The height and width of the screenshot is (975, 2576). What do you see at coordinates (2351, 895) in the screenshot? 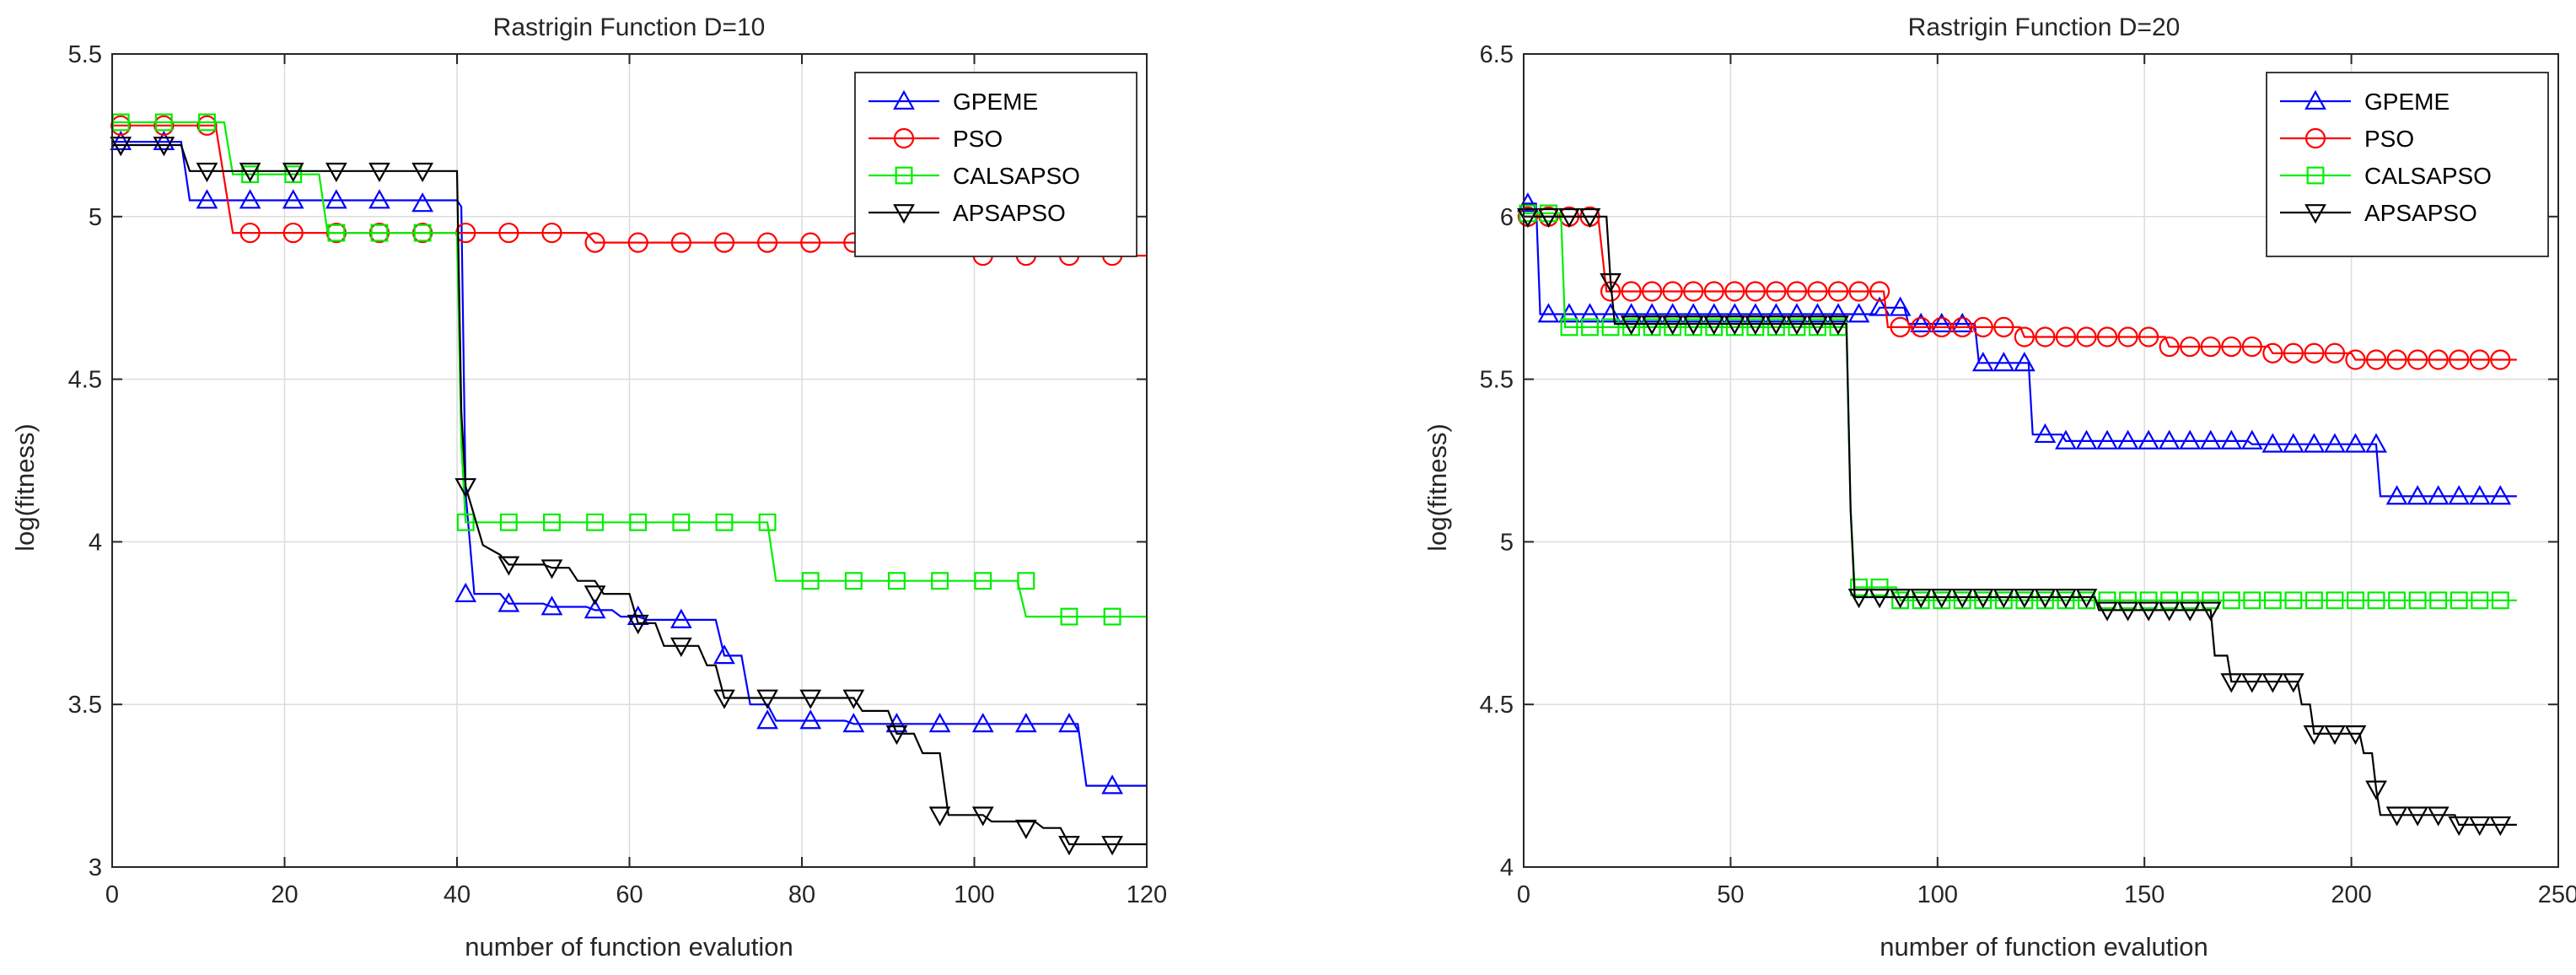
I see `x-tick-label: 200` at bounding box center [2351, 895].